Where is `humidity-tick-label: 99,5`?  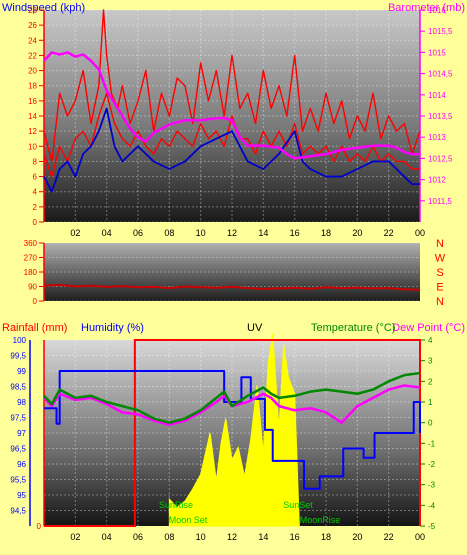
humidity-tick-label: 99,5 is located at coordinates (18, 356).